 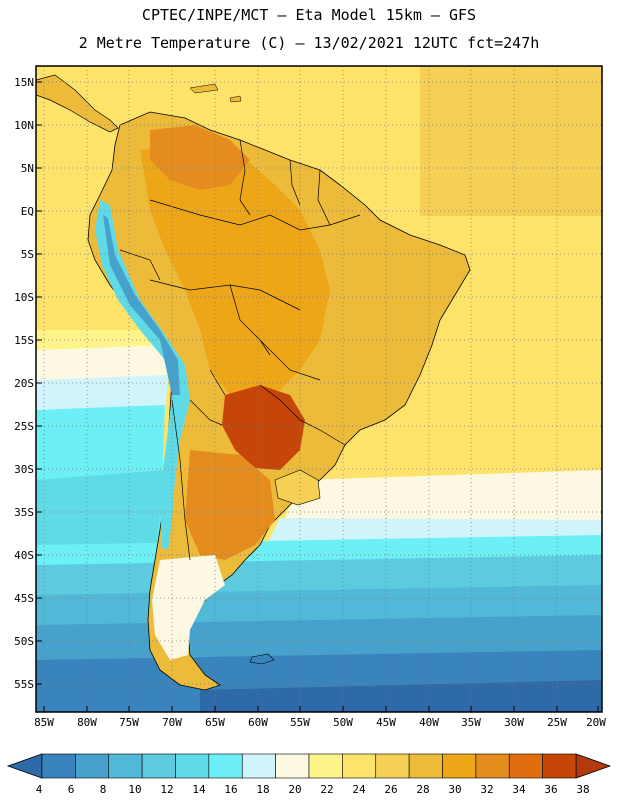 I want to click on lon-label: 65W, so click(x=215, y=722).